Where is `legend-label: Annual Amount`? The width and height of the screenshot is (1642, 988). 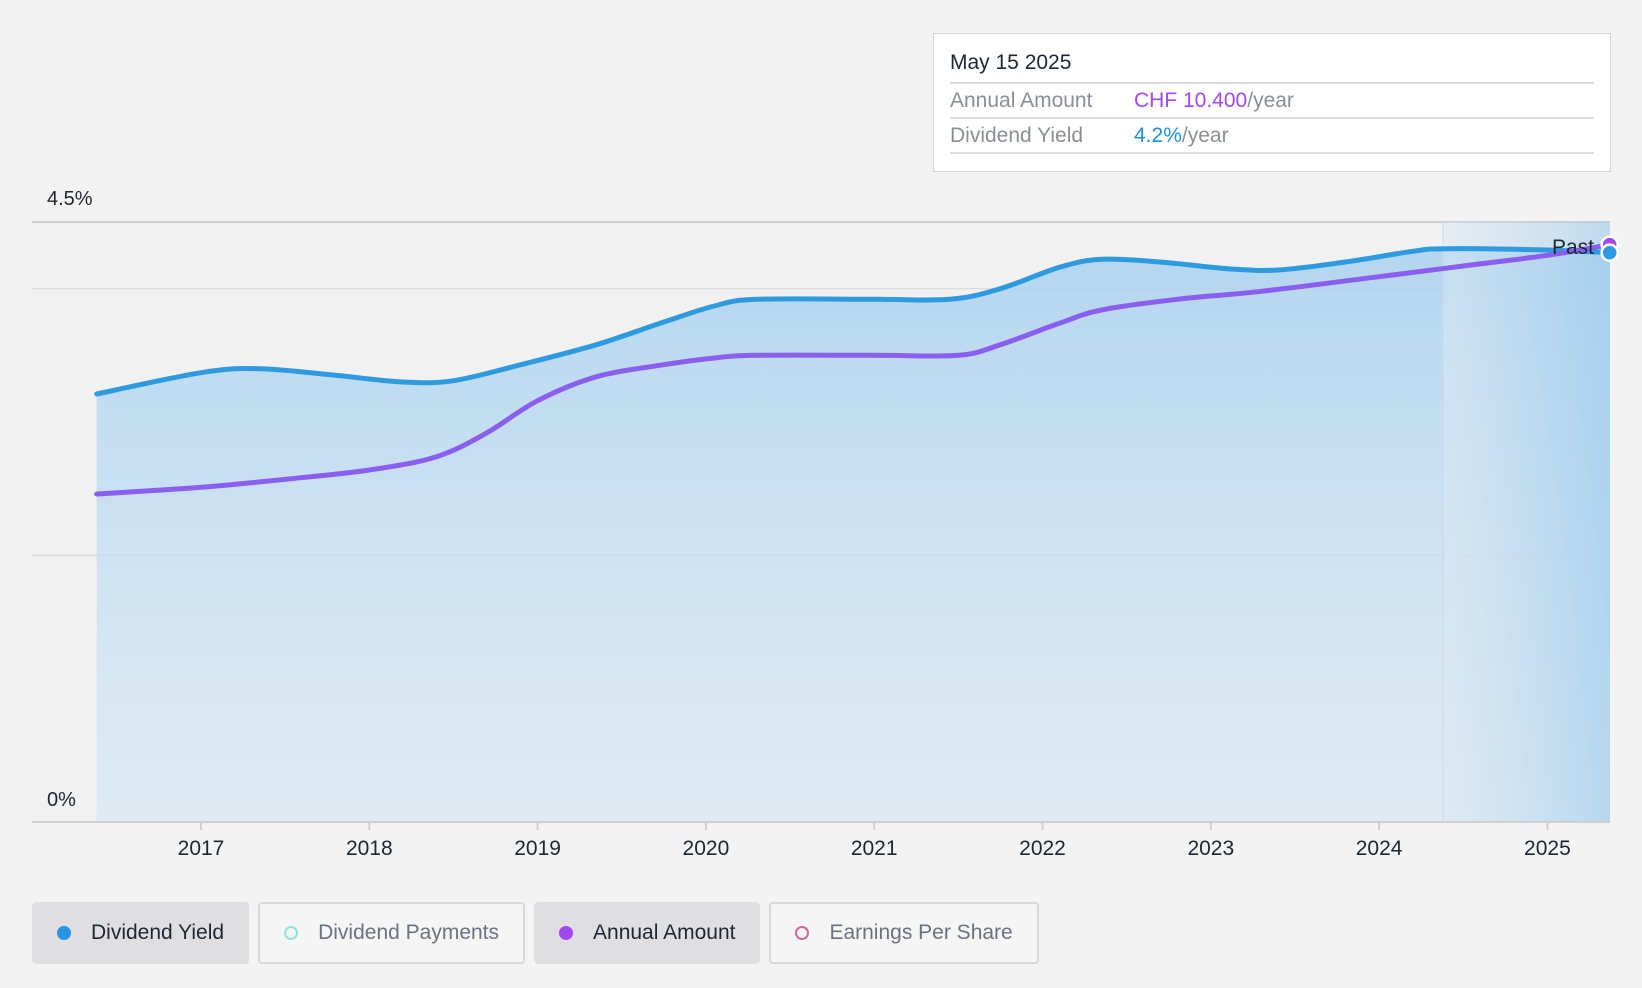 legend-label: Annual Amount is located at coordinates (664, 932).